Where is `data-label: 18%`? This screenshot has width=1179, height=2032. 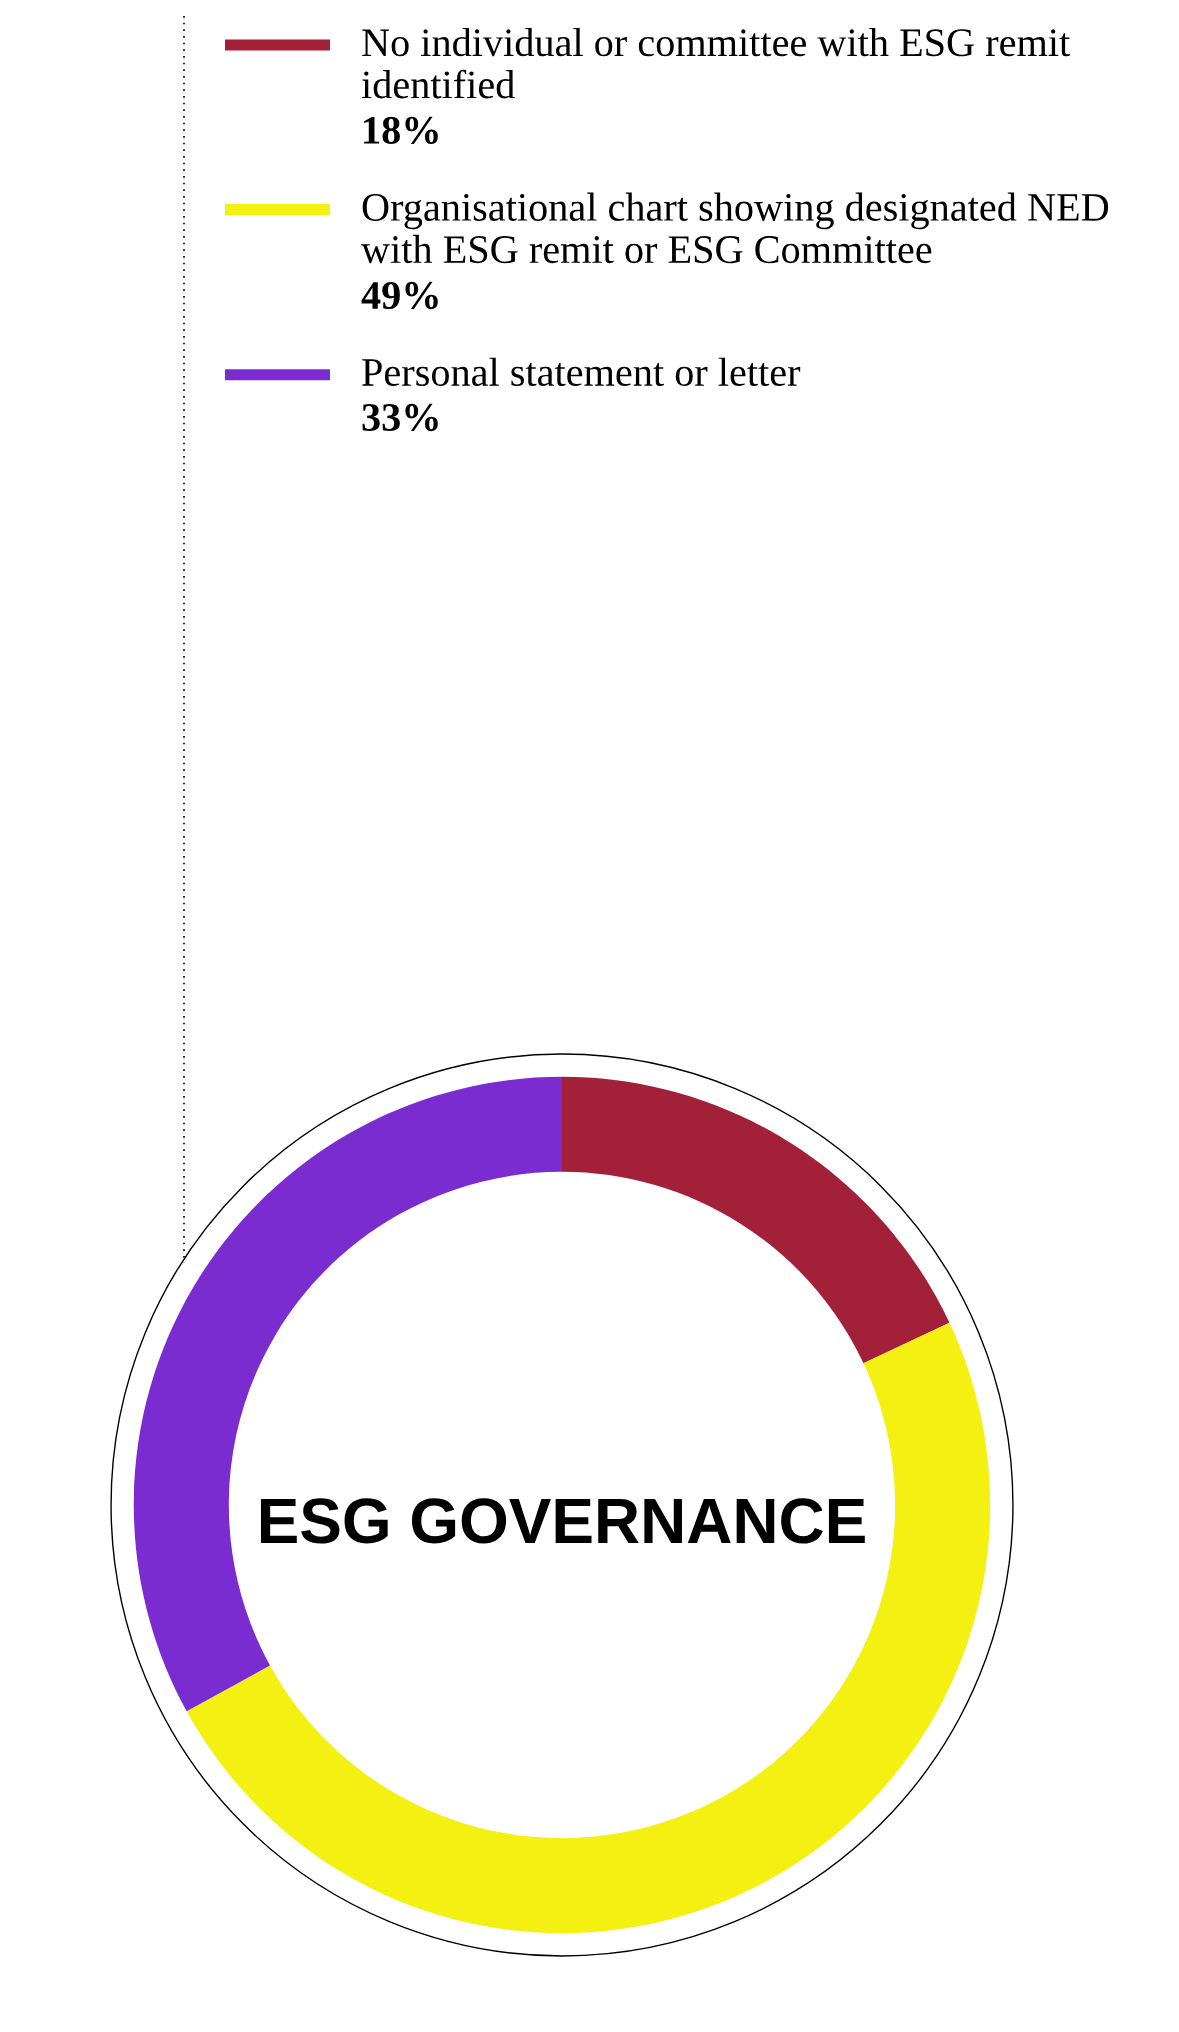
data-label: 18% is located at coordinates (401, 130).